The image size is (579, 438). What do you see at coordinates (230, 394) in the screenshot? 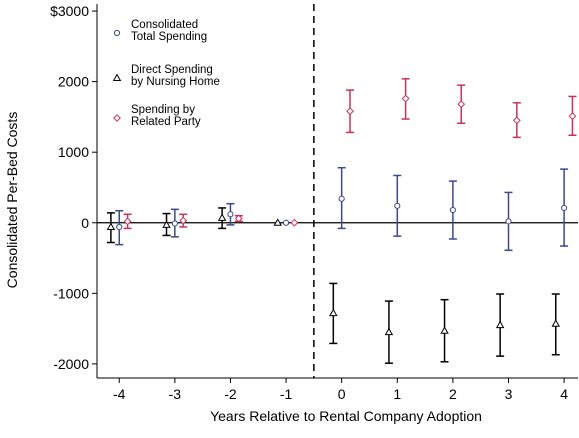
I see `x-tick-label: -2` at bounding box center [230, 394].